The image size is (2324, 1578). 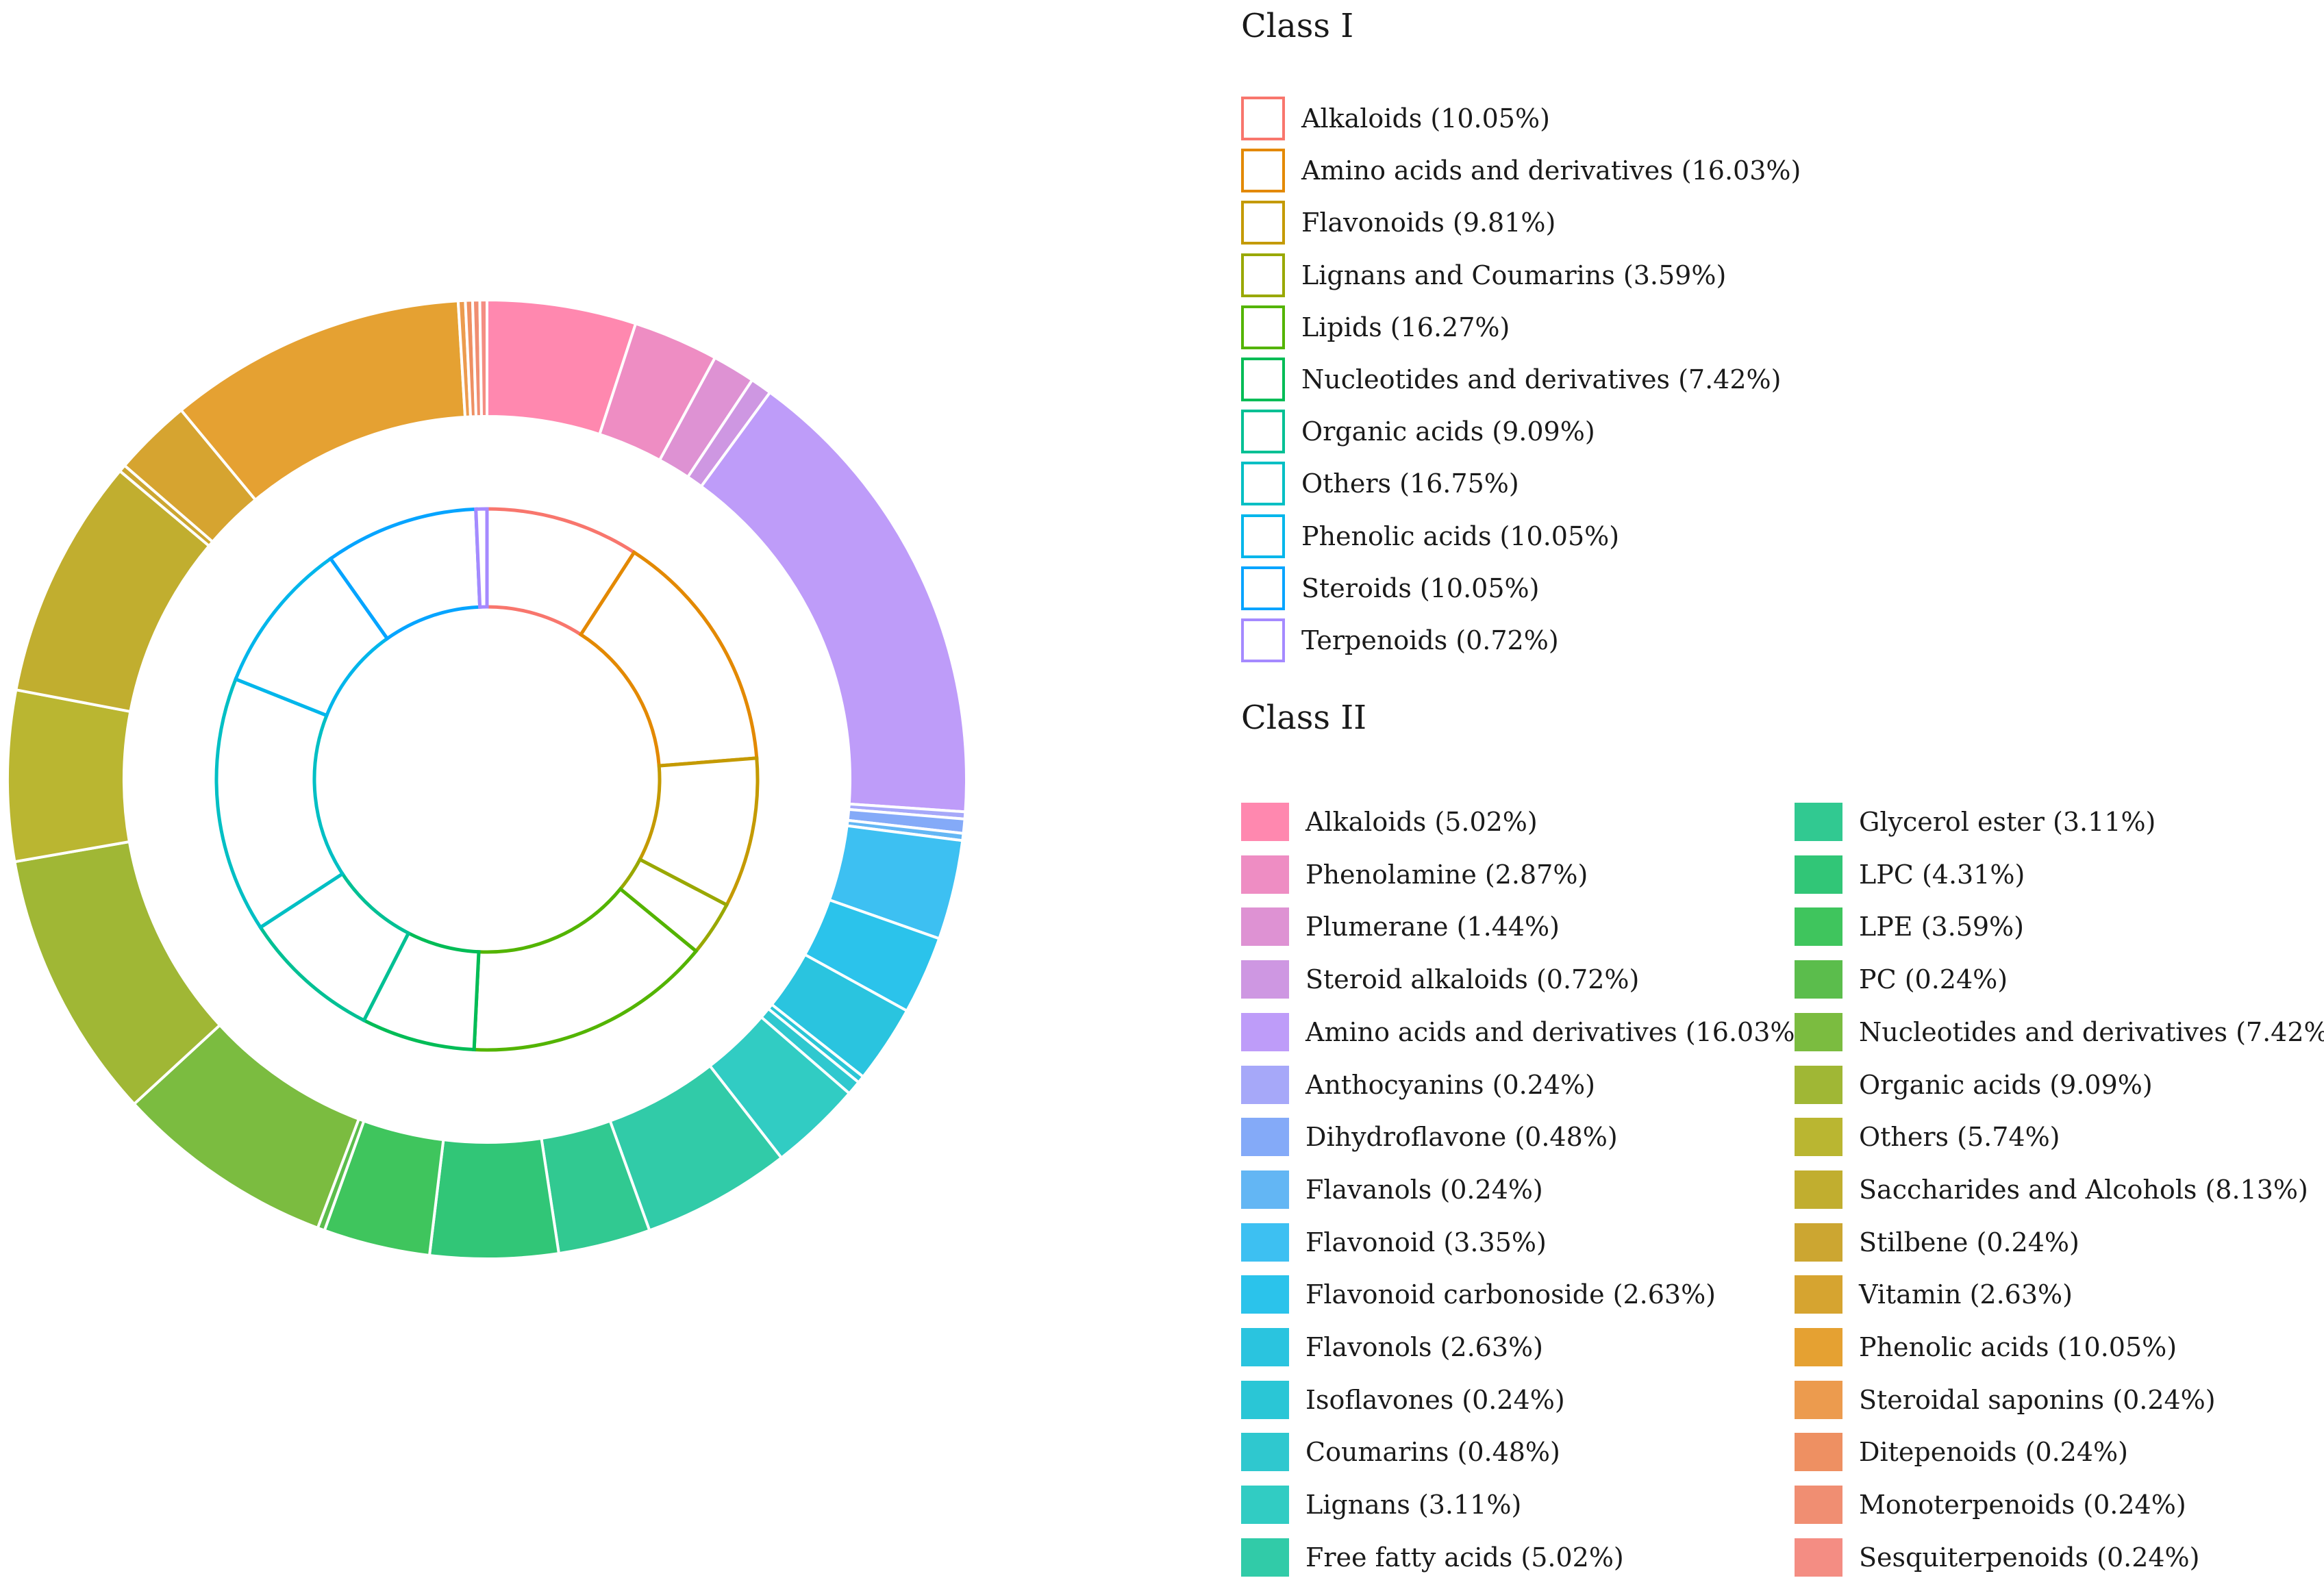 I want to click on legend-label: Flavonols (2.63%), so click(x=1424, y=1347).